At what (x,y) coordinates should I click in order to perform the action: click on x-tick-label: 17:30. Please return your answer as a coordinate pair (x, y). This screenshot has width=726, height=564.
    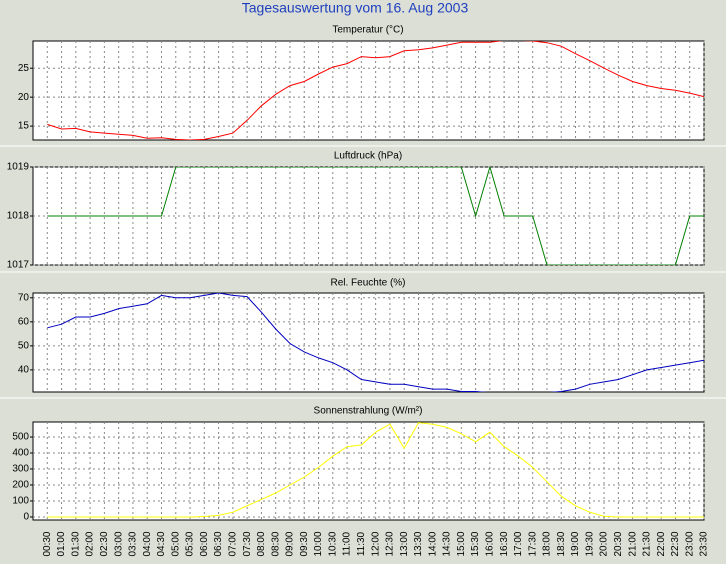
    Looking at the image, I should click on (532, 543).